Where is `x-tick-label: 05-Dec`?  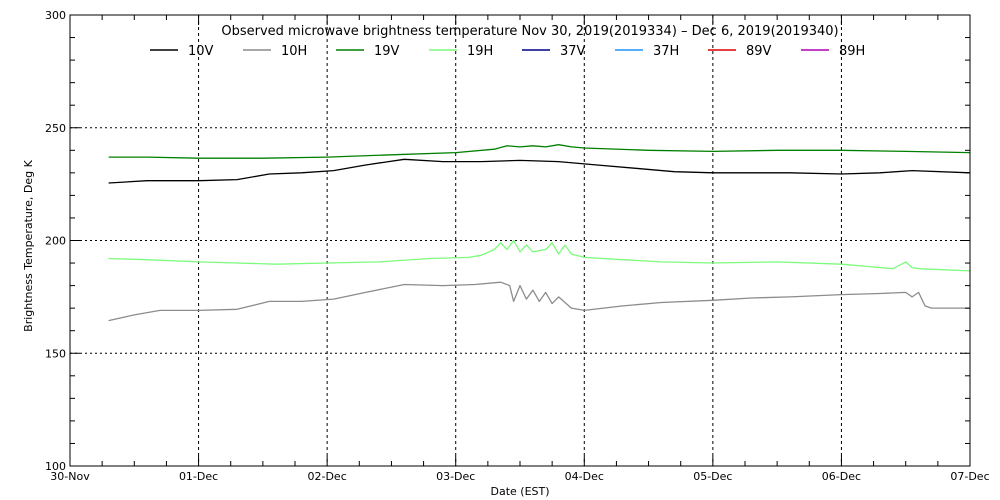 x-tick-label: 05-Dec is located at coordinates (712, 476).